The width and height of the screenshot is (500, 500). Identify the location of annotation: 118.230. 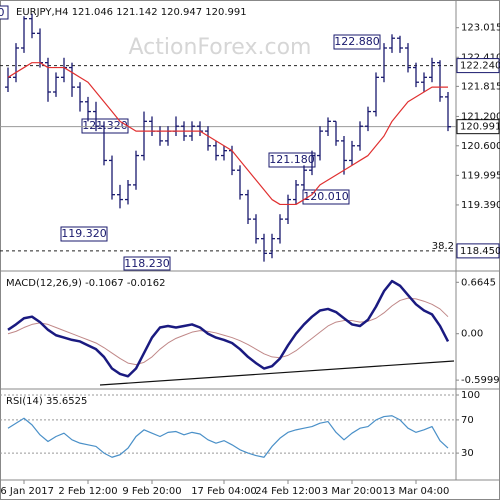
(147, 263).